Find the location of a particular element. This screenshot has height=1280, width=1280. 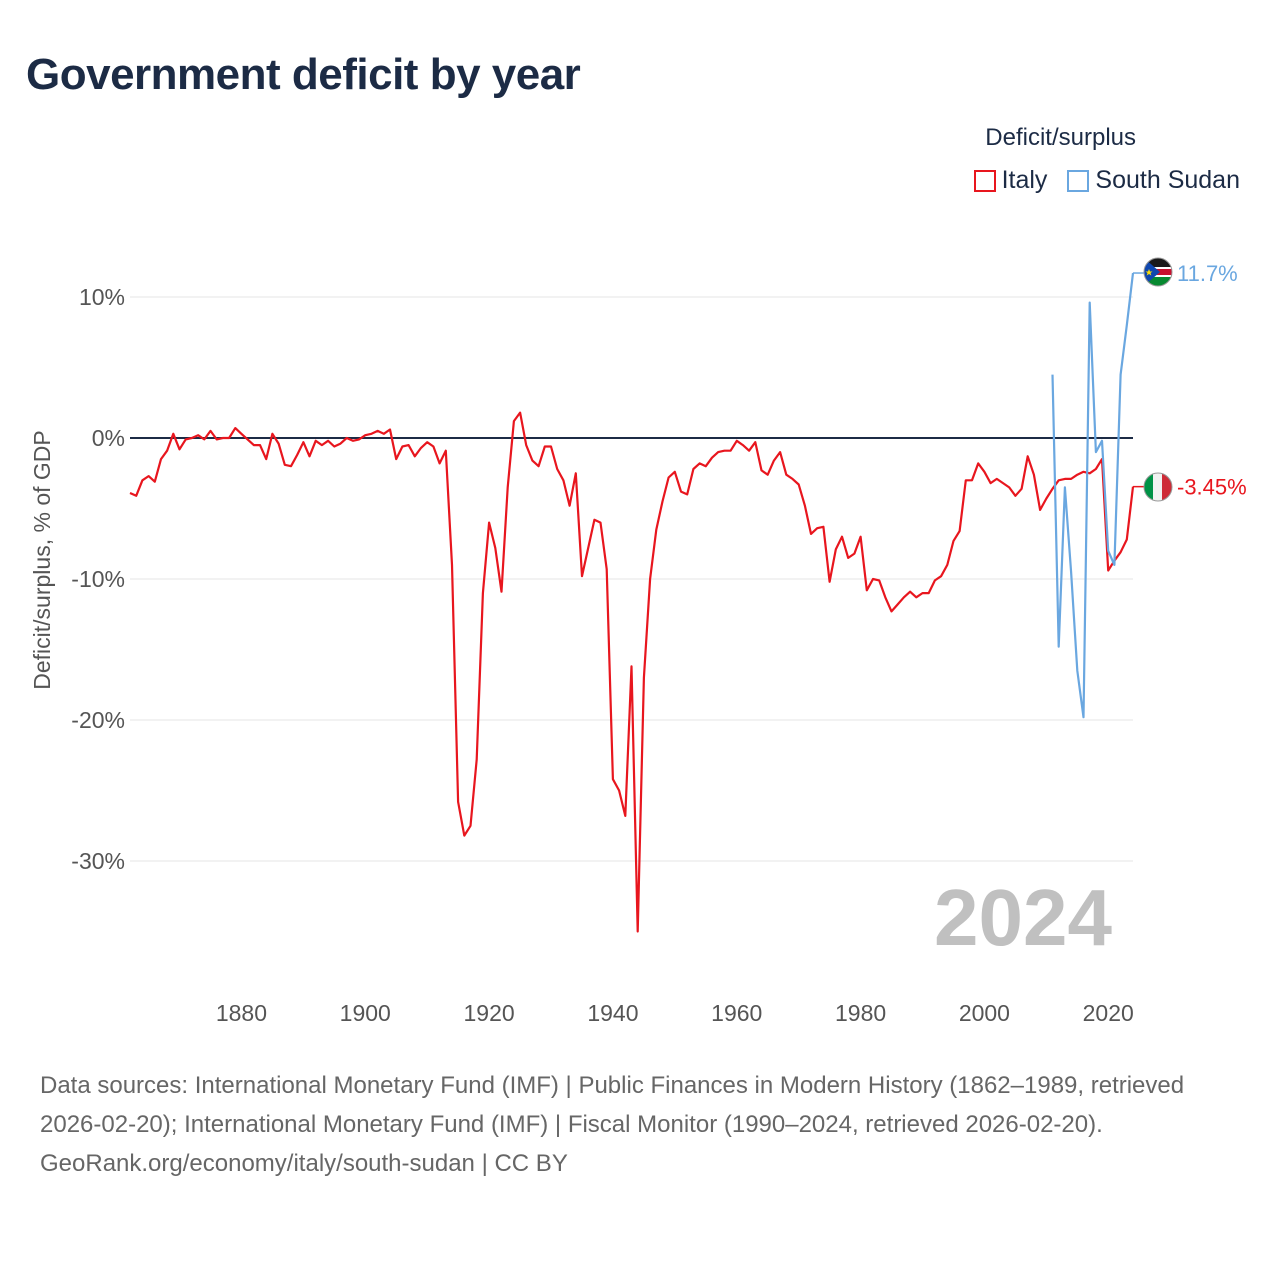

x-tick-label: 2020 is located at coordinates (1108, 1013).